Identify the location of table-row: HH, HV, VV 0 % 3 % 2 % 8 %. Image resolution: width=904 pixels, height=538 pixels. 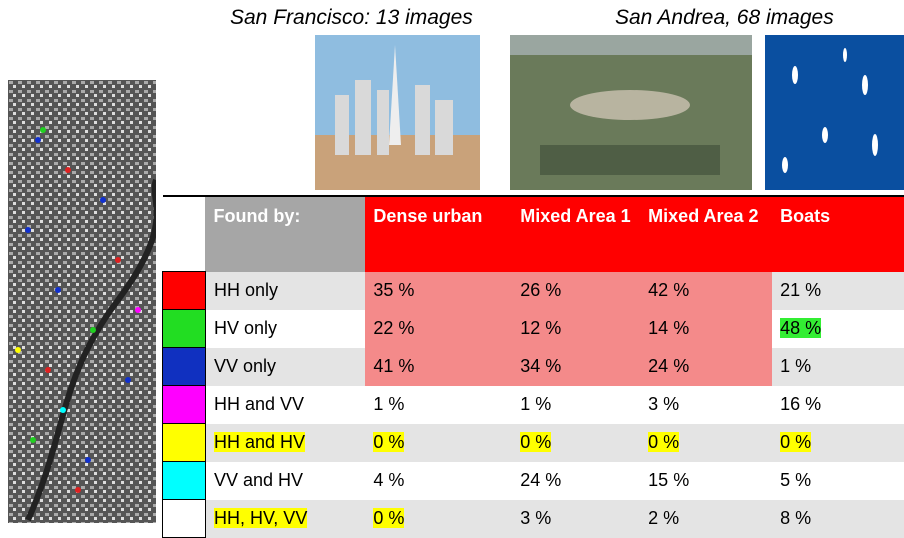
(533, 519).